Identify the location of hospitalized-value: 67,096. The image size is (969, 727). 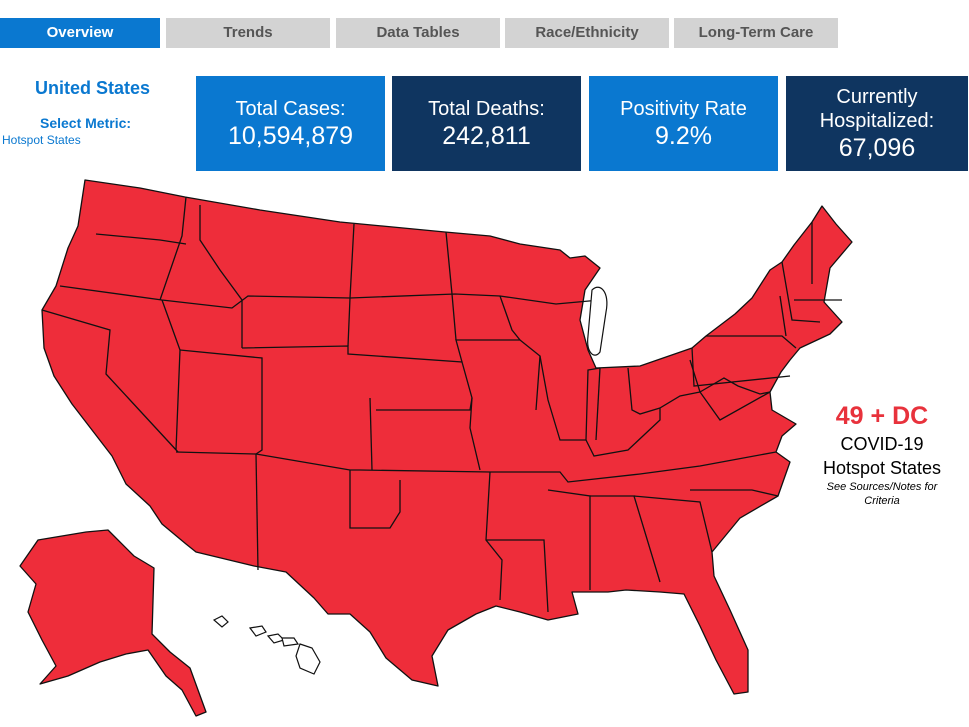
(877, 147).